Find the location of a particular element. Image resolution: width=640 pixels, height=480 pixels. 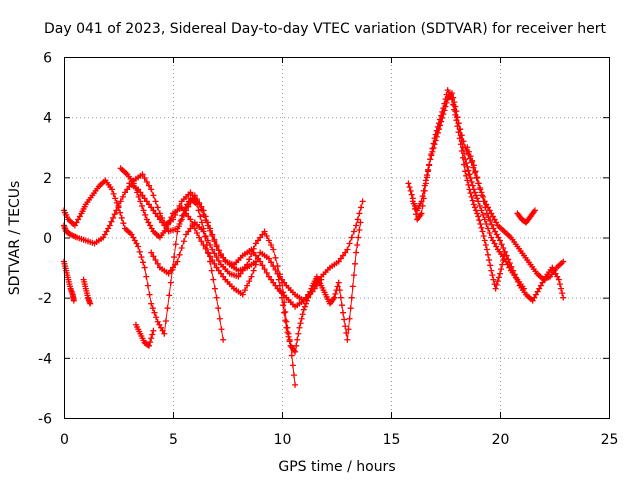

y-tick-label: -4 is located at coordinates (45, 359).